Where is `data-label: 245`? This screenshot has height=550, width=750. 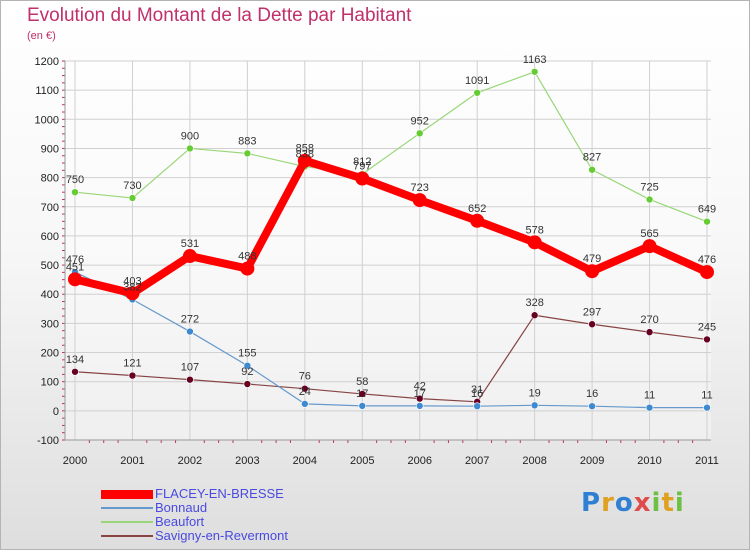
data-label: 245 is located at coordinates (707, 327).